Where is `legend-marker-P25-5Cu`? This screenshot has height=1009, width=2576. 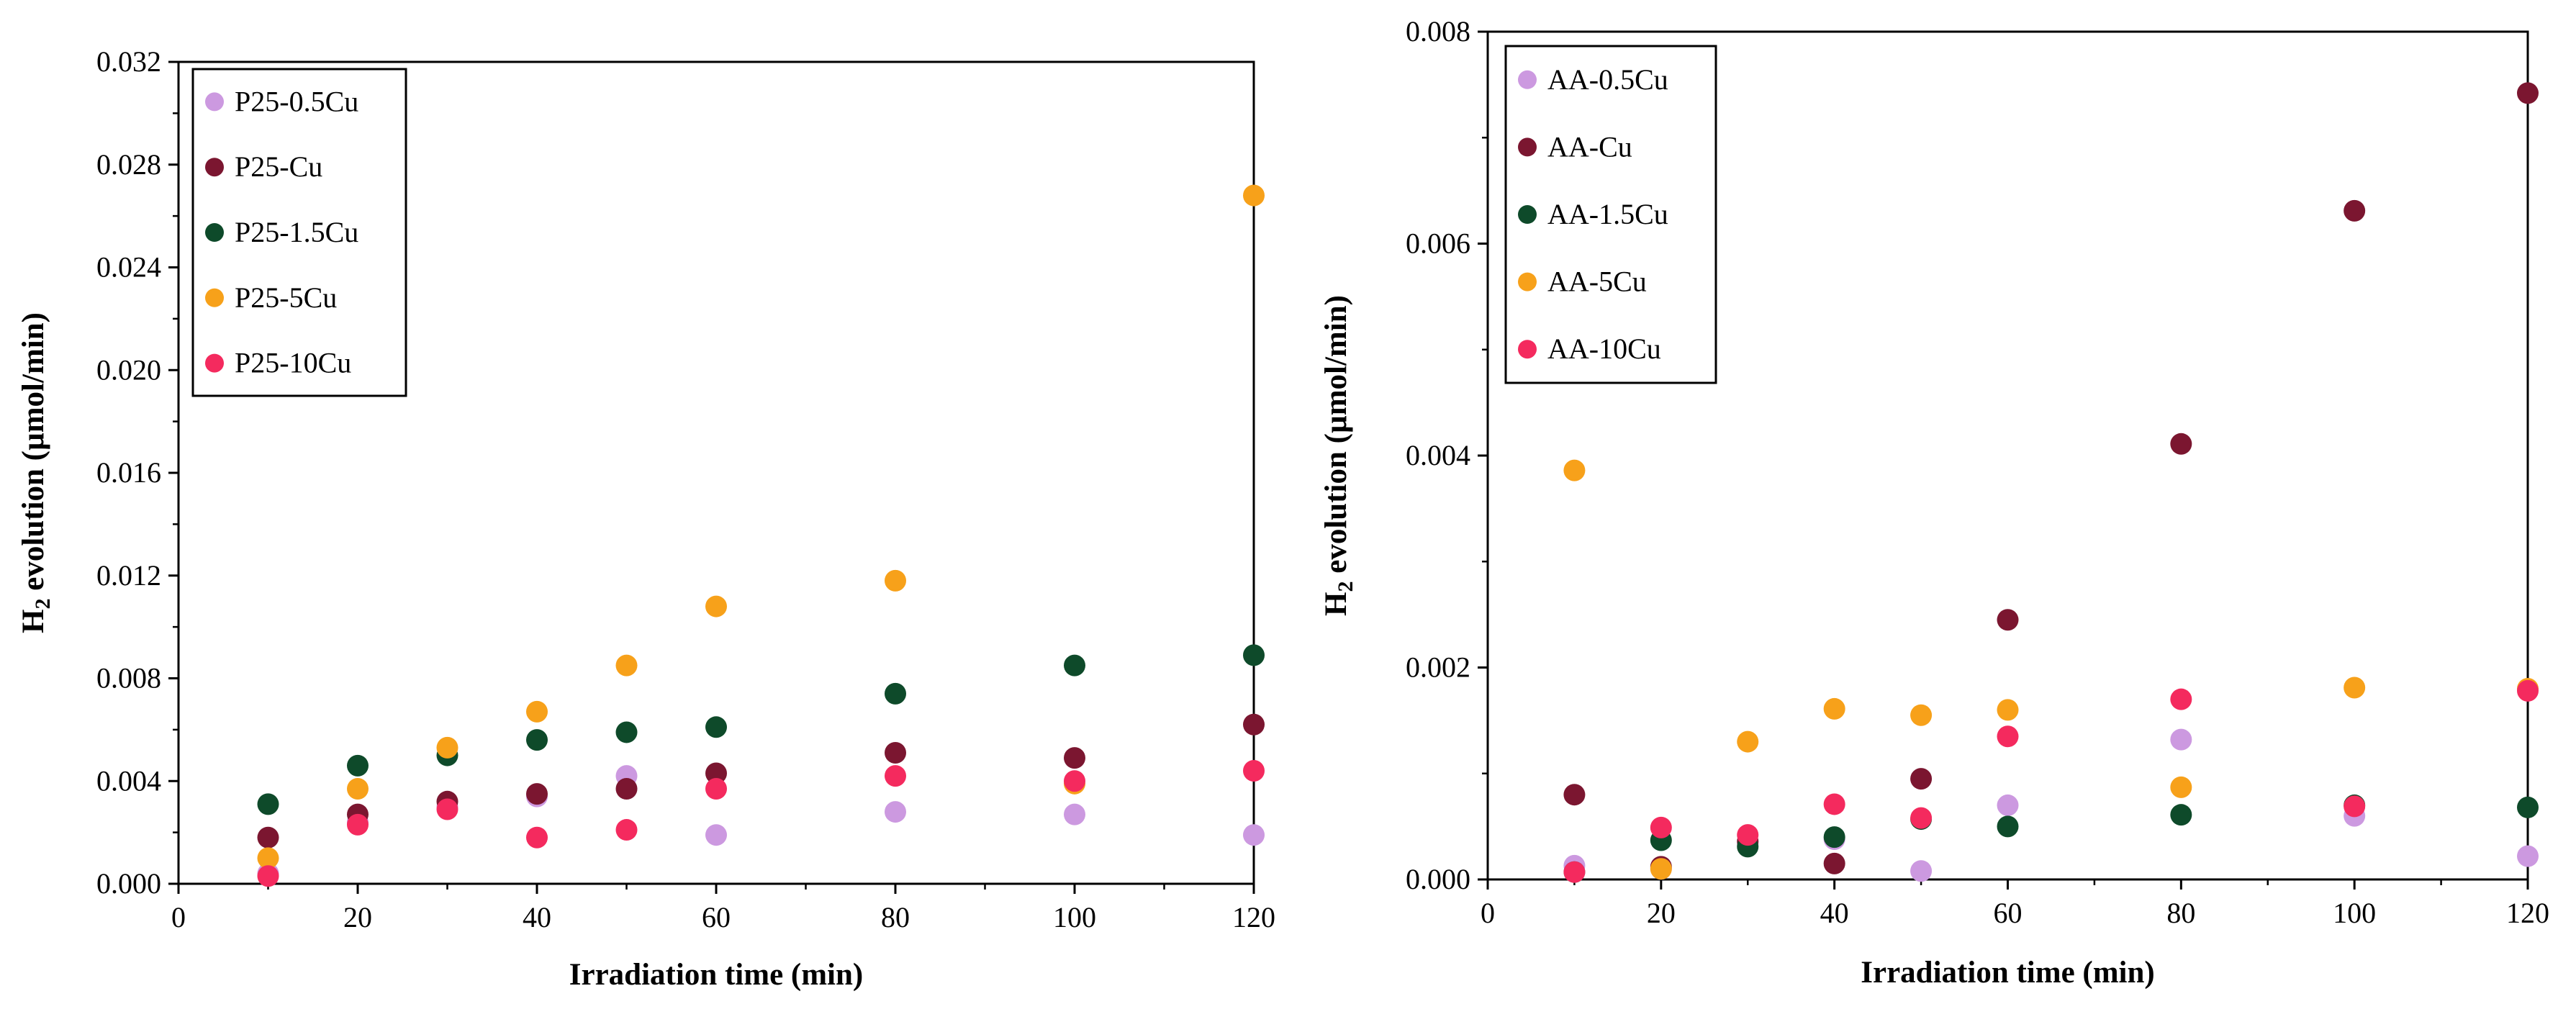
legend-marker-P25-5Cu is located at coordinates (214, 297).